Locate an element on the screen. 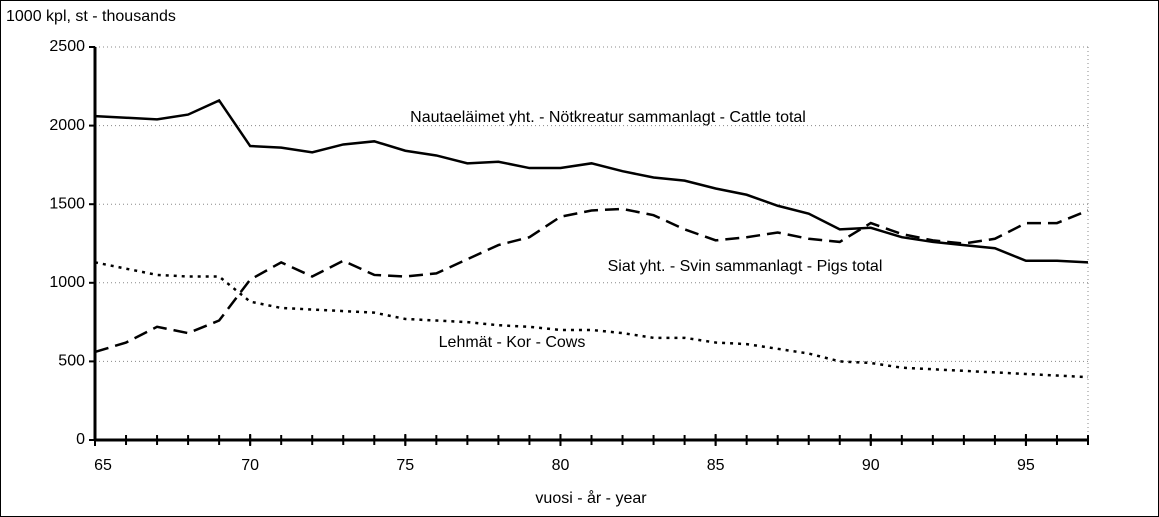 This screenshot has width=1159, height=517. x-tick-label: 80 is located at coordinates (561, 465).